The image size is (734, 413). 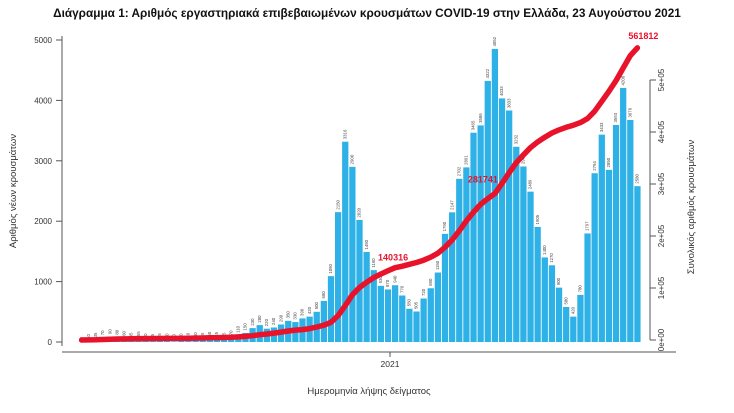 What do you see at coordinates (661, 79) in the screenshot?
I see `right-tick-label: 5e+05` at bounding box center [661, 79].